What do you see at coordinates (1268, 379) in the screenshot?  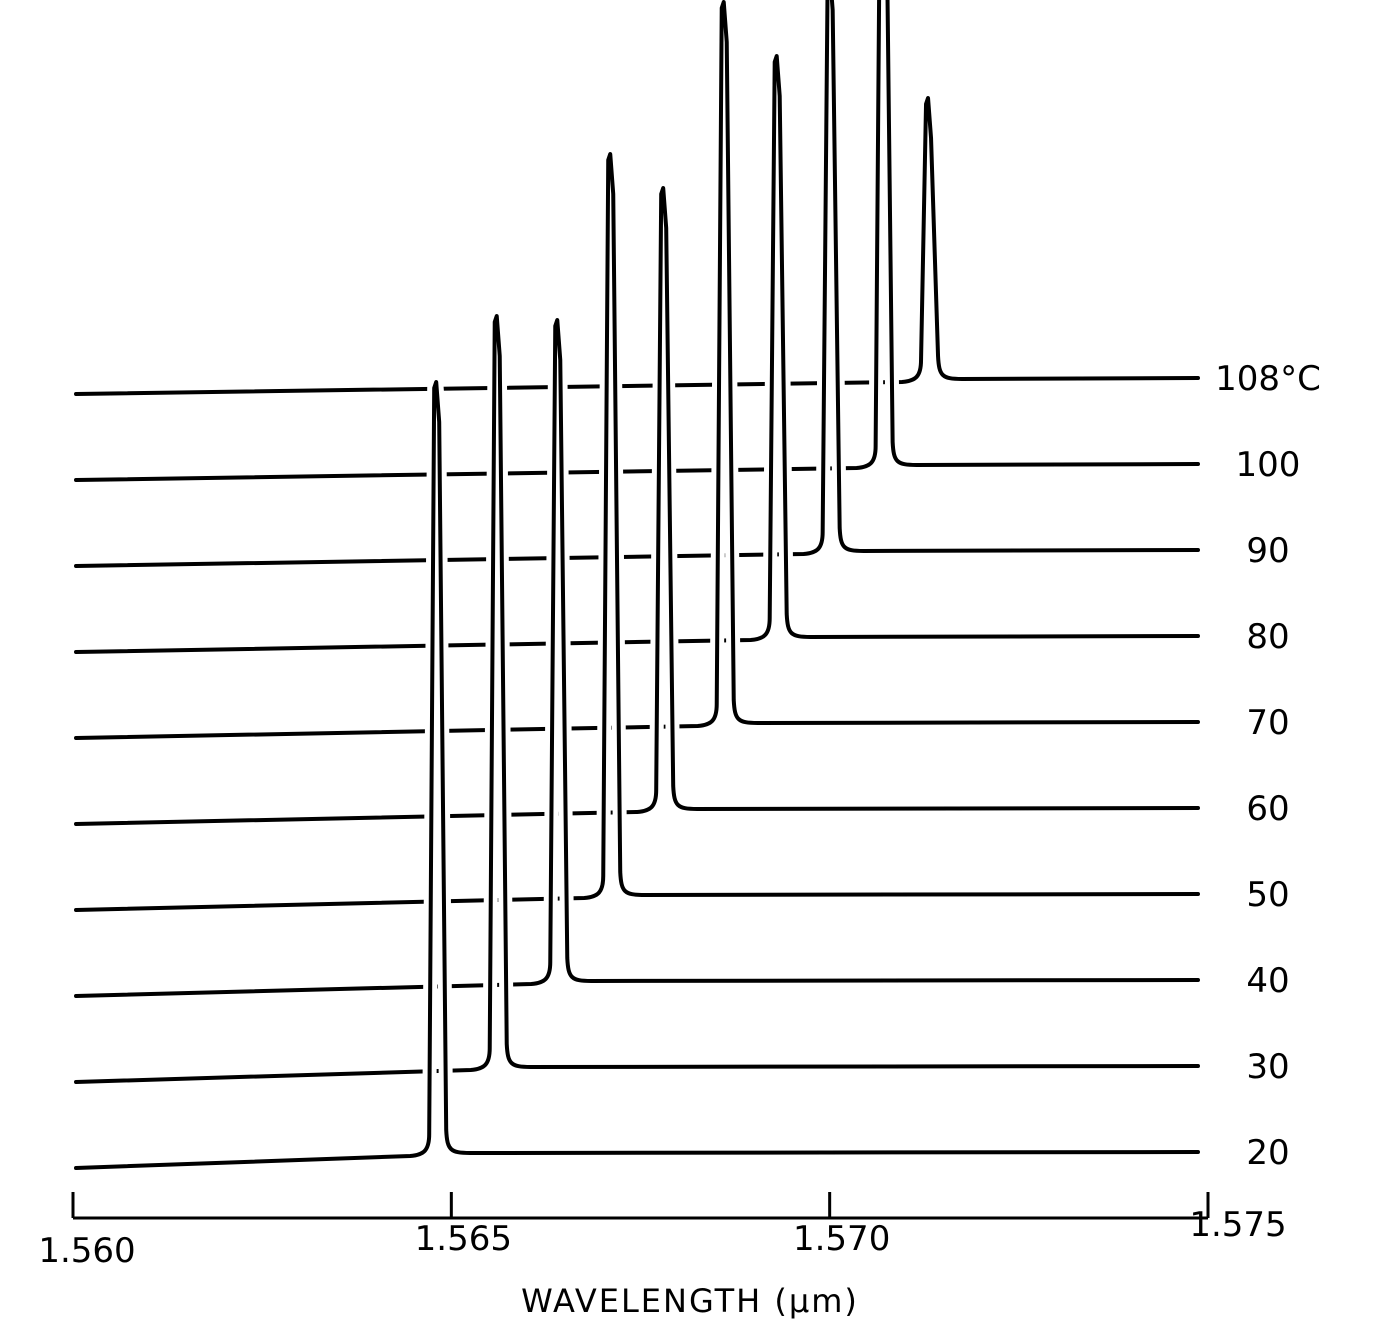 I see `trace-label: 108°C` at bounding box center [1268, 379].